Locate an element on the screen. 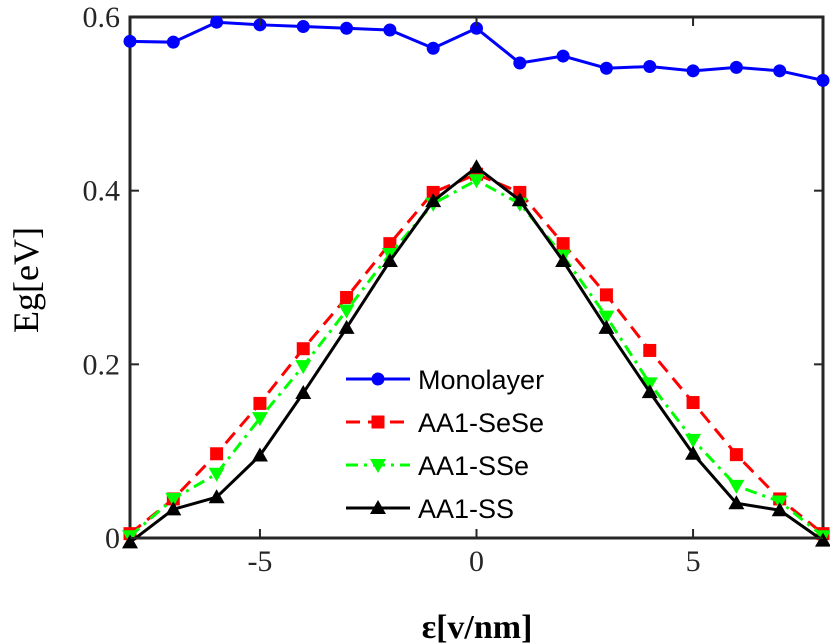 This screenshot has width=830, height=644. y-tick-label: 0.6 is located at coordinates (102, 17).